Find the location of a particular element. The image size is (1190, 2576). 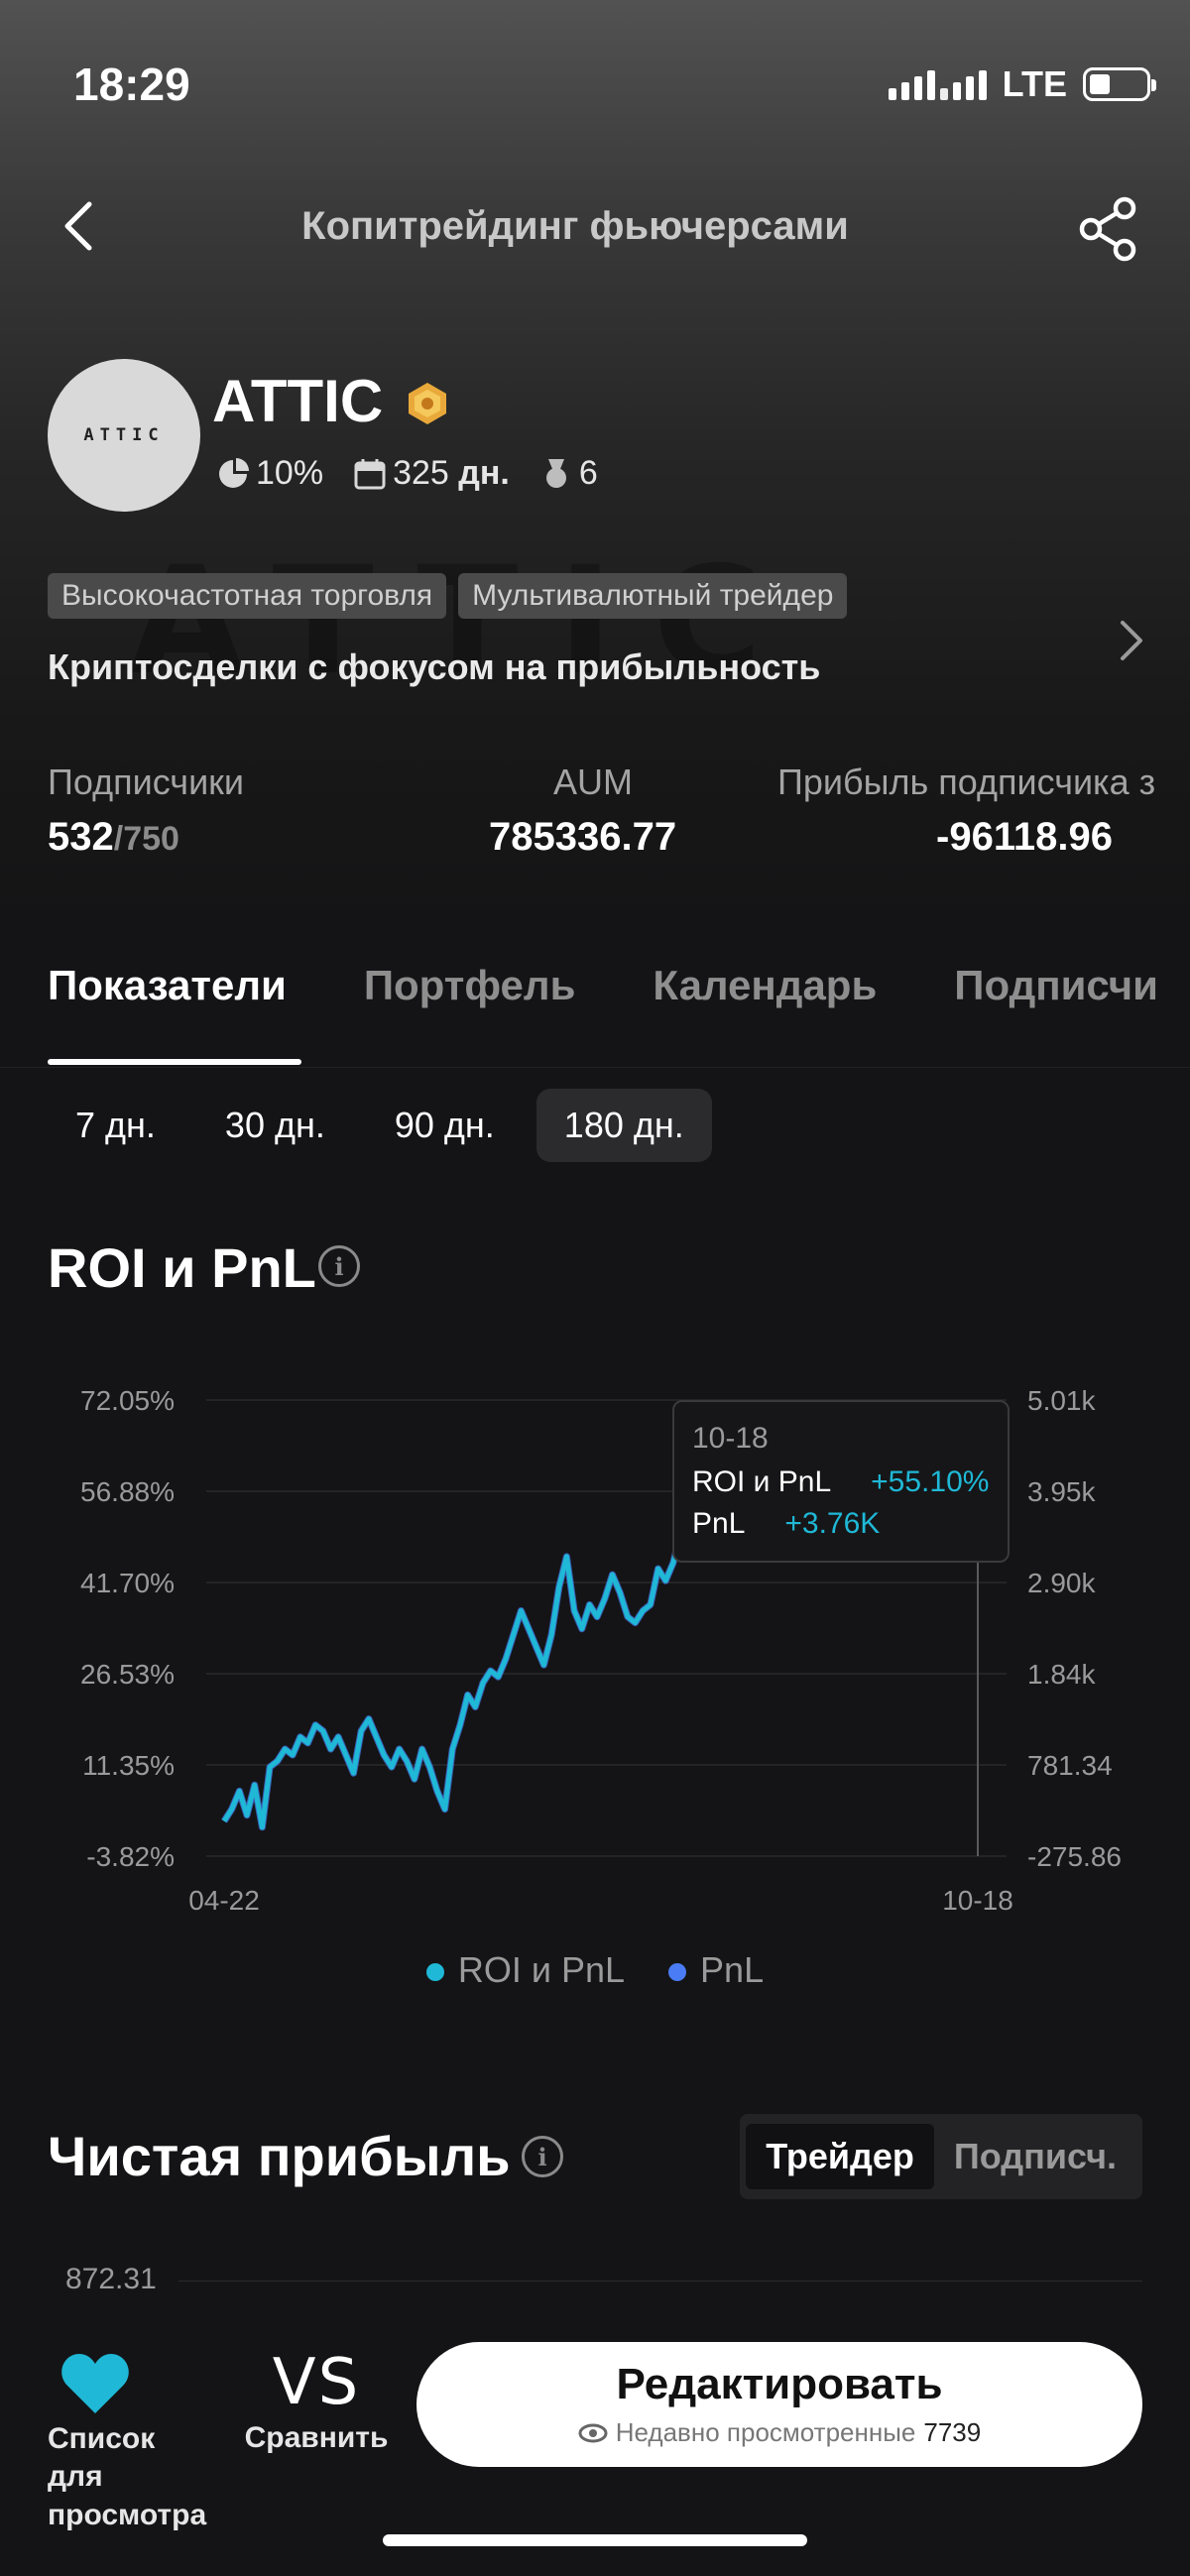

y-right-tick-label: 2.90k is located at coordinates (1061, 1583).